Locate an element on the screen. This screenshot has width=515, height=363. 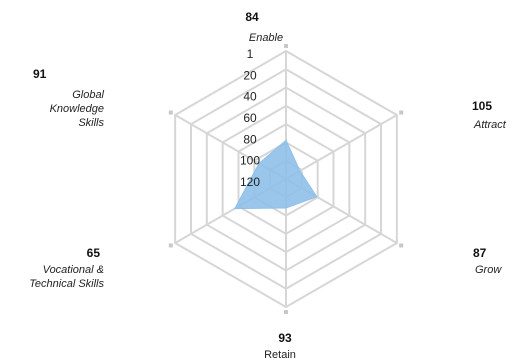
tick-label: 120 is located at coordinates (250, 182).